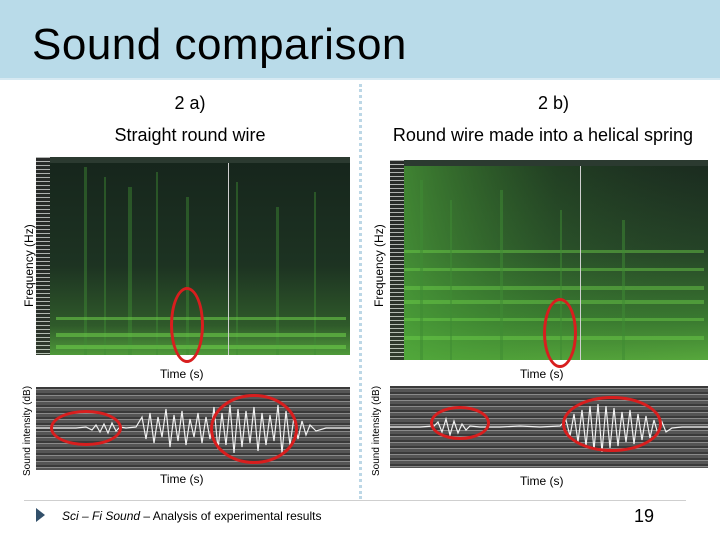 Image resolution: width=720 pixels, height=540 pixels. What do you see at coordinates (40, 515) in the screenshot?
I see `triangle-right-icon` at bounding box center [40, 515].